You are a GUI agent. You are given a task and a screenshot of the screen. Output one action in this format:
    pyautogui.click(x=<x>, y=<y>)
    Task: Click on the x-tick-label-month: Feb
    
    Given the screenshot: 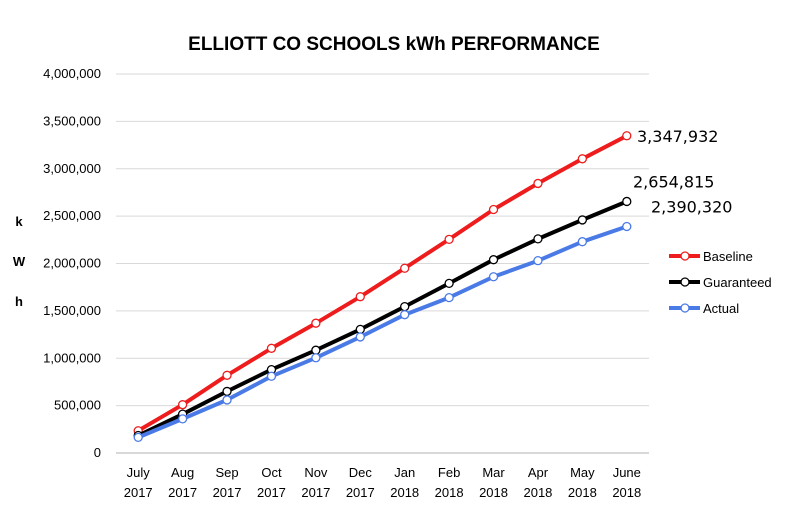 What is the action you would take?
    pyautogui.click(x=449, y=472)
    